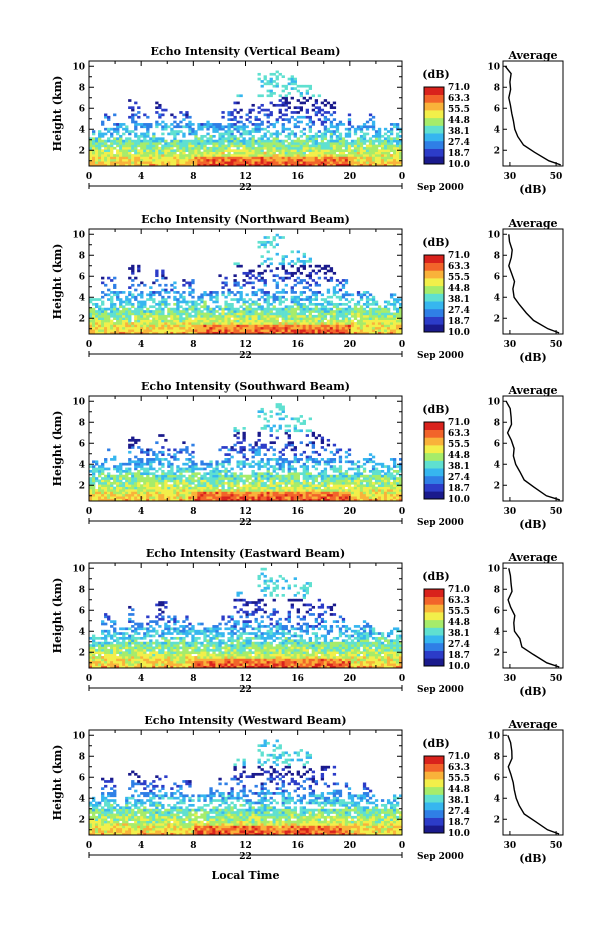 The width and height of the screenshot is (616, 933). What do you see at coordinates (435, 74) in the screenshot?
I see `colorbar-unit: (dB)` at bounding box center [435, 74].